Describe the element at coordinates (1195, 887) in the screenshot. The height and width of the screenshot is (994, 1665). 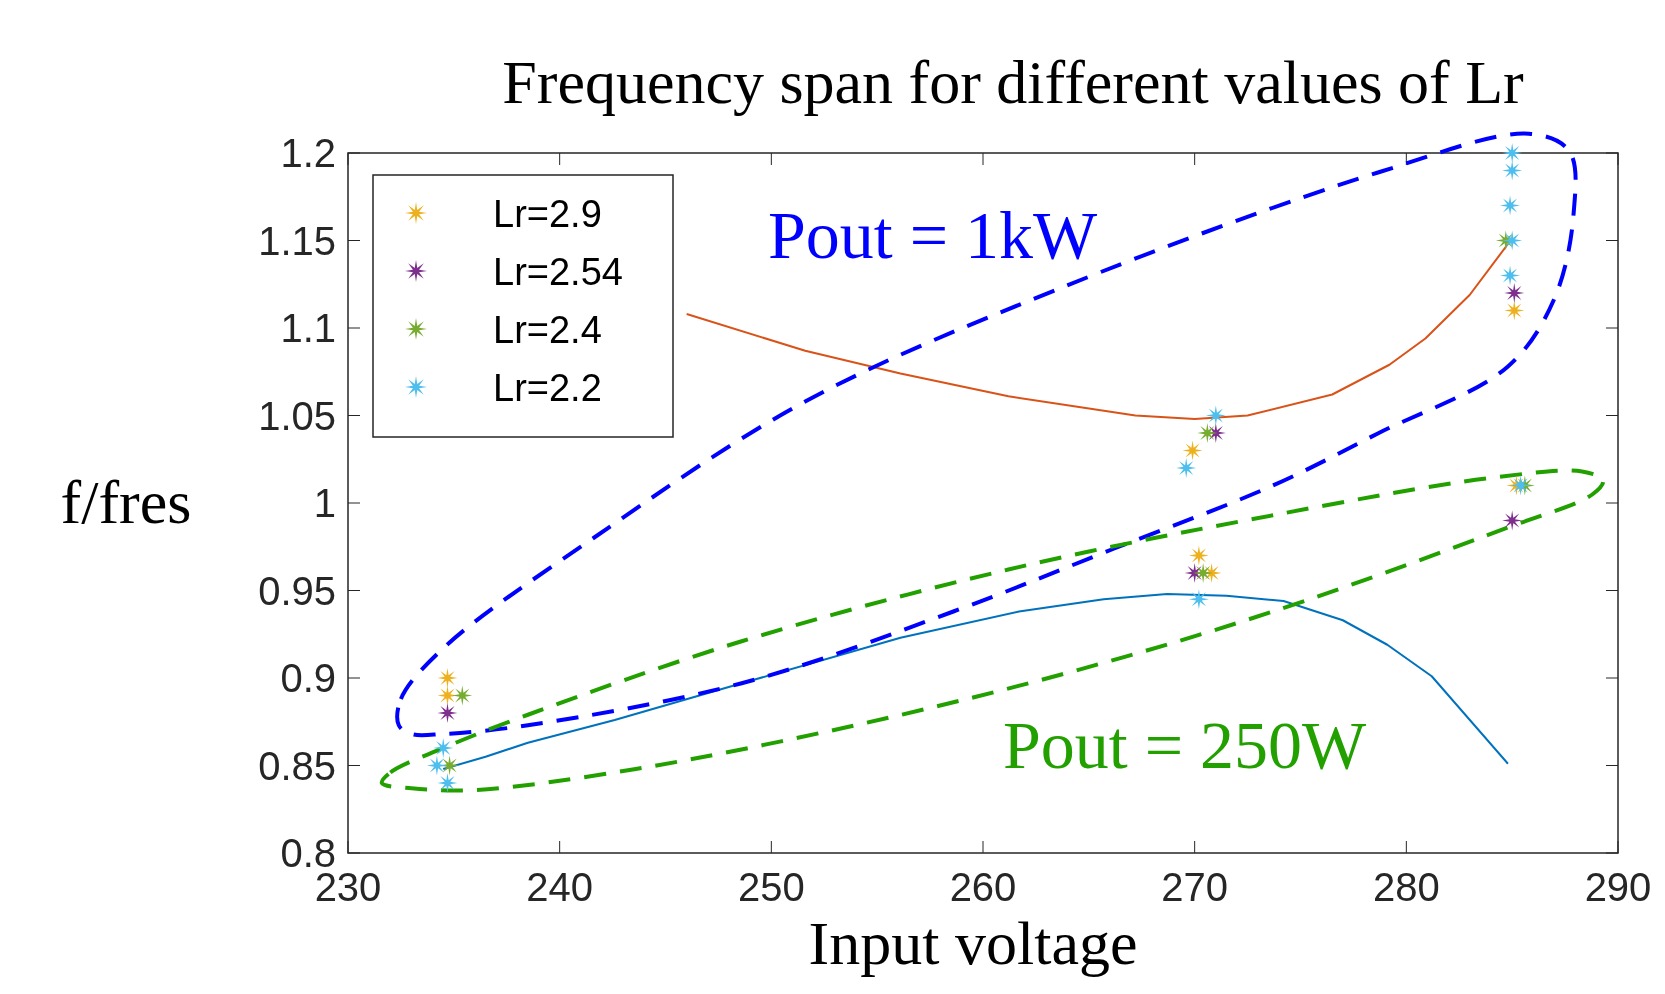
I see `x-tick-label: 270` at that location.